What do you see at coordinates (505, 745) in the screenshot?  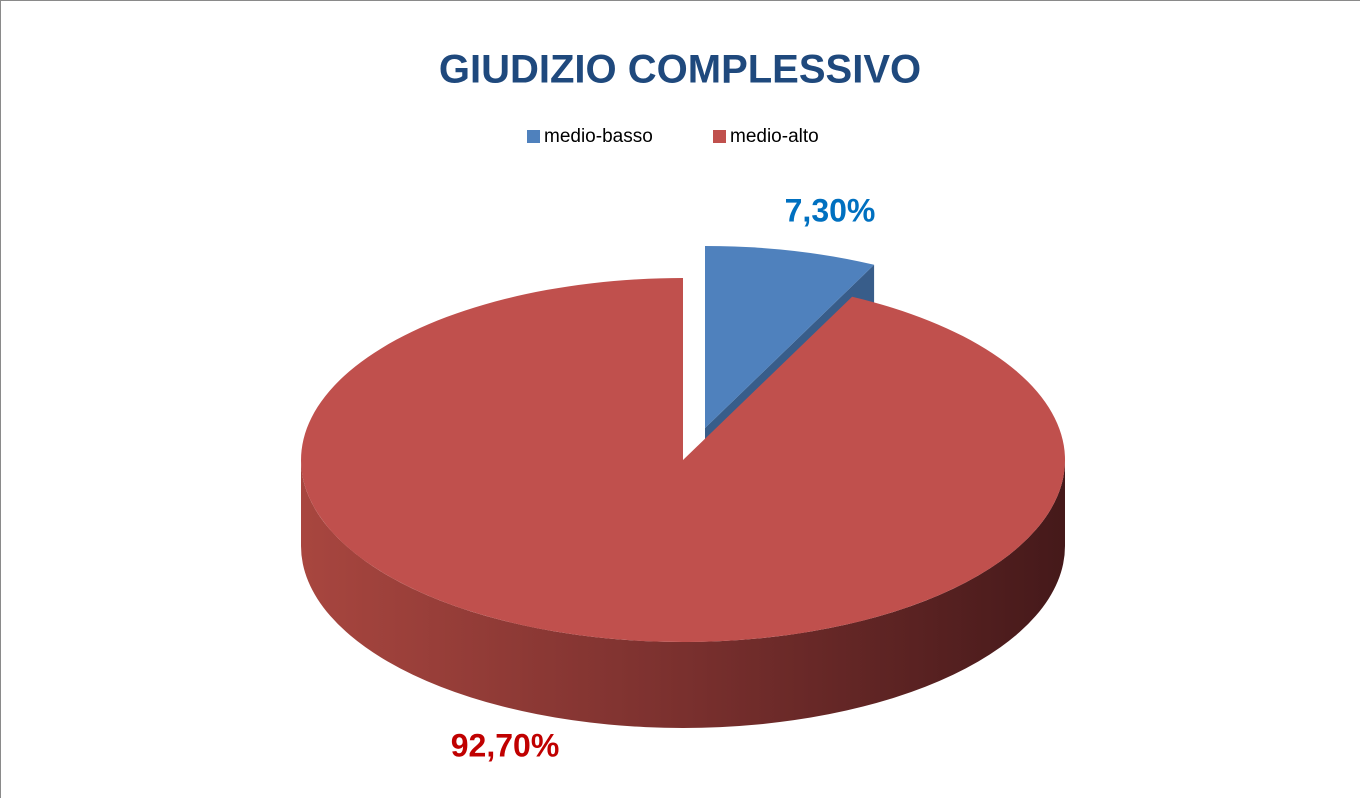 I see `data-label: 92,70%` at bounding box center [505, 745].